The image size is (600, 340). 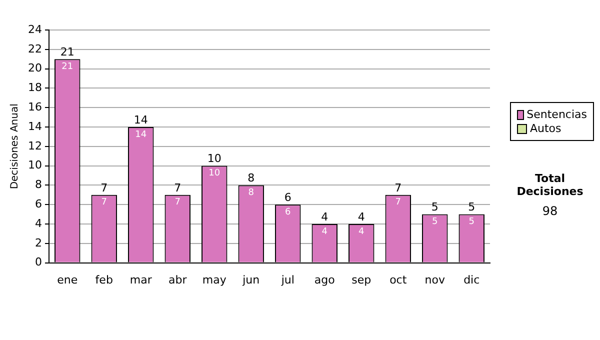 I want to click on x-tick-label: may, so click(x=214, y=279).